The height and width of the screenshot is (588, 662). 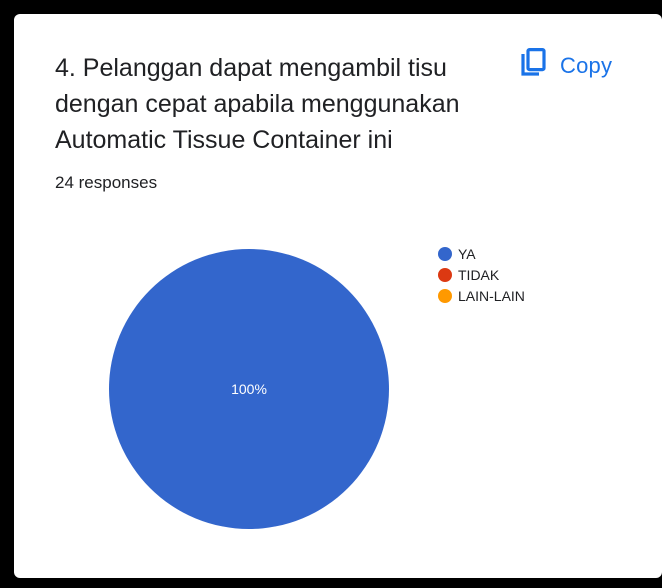 What do you see at coordinates (586, 65) in the screenshot?
I see `copy-label: Copy` at bounding box center [586, 65].